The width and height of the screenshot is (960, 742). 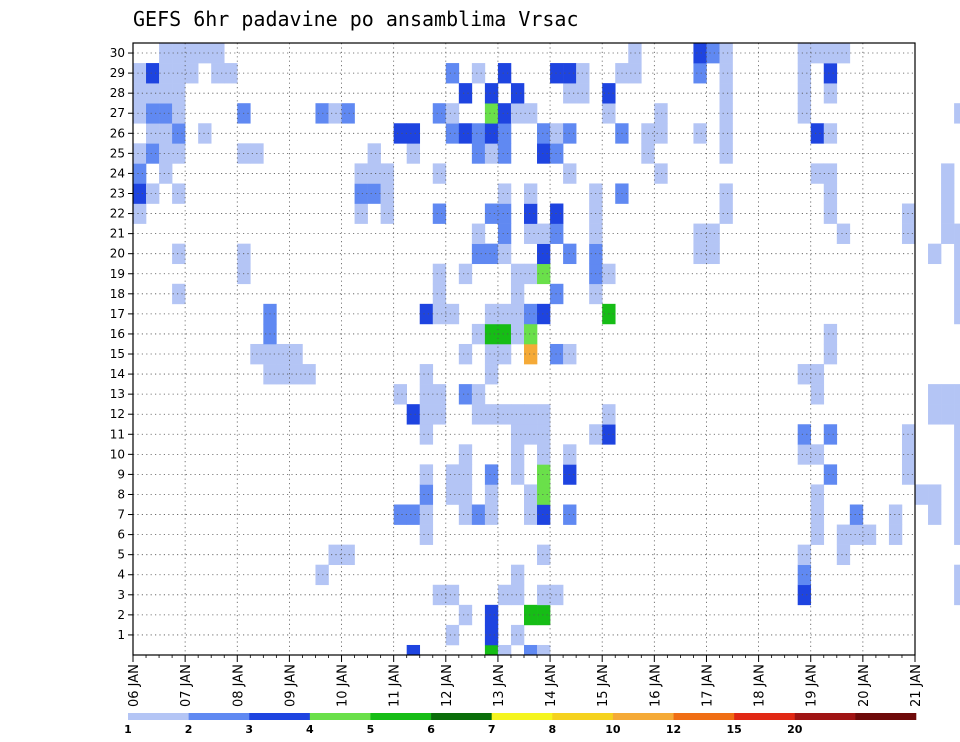 I want to click on x-tick-label: 15 JAN, so click(x=603, y=685).